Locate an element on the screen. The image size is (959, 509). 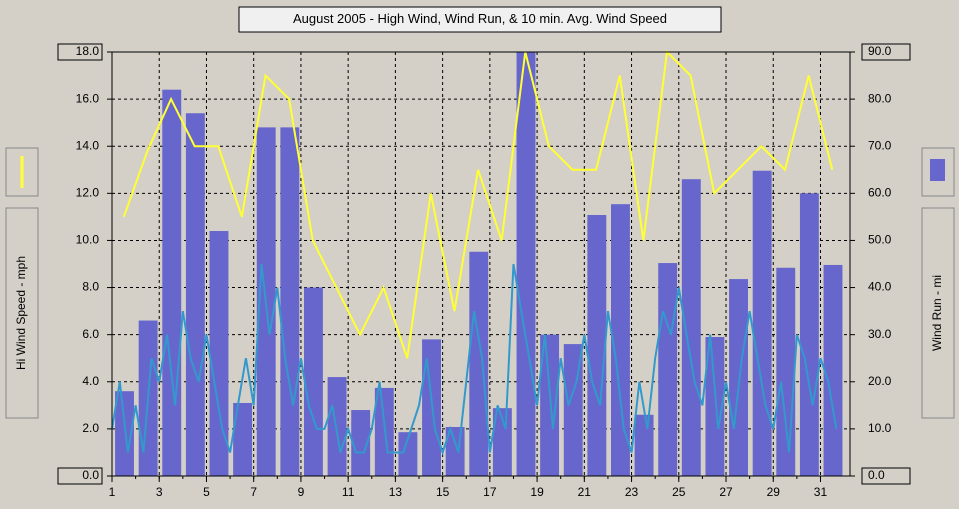
x-tick-label: 25 is located at coordinates (679, 492).